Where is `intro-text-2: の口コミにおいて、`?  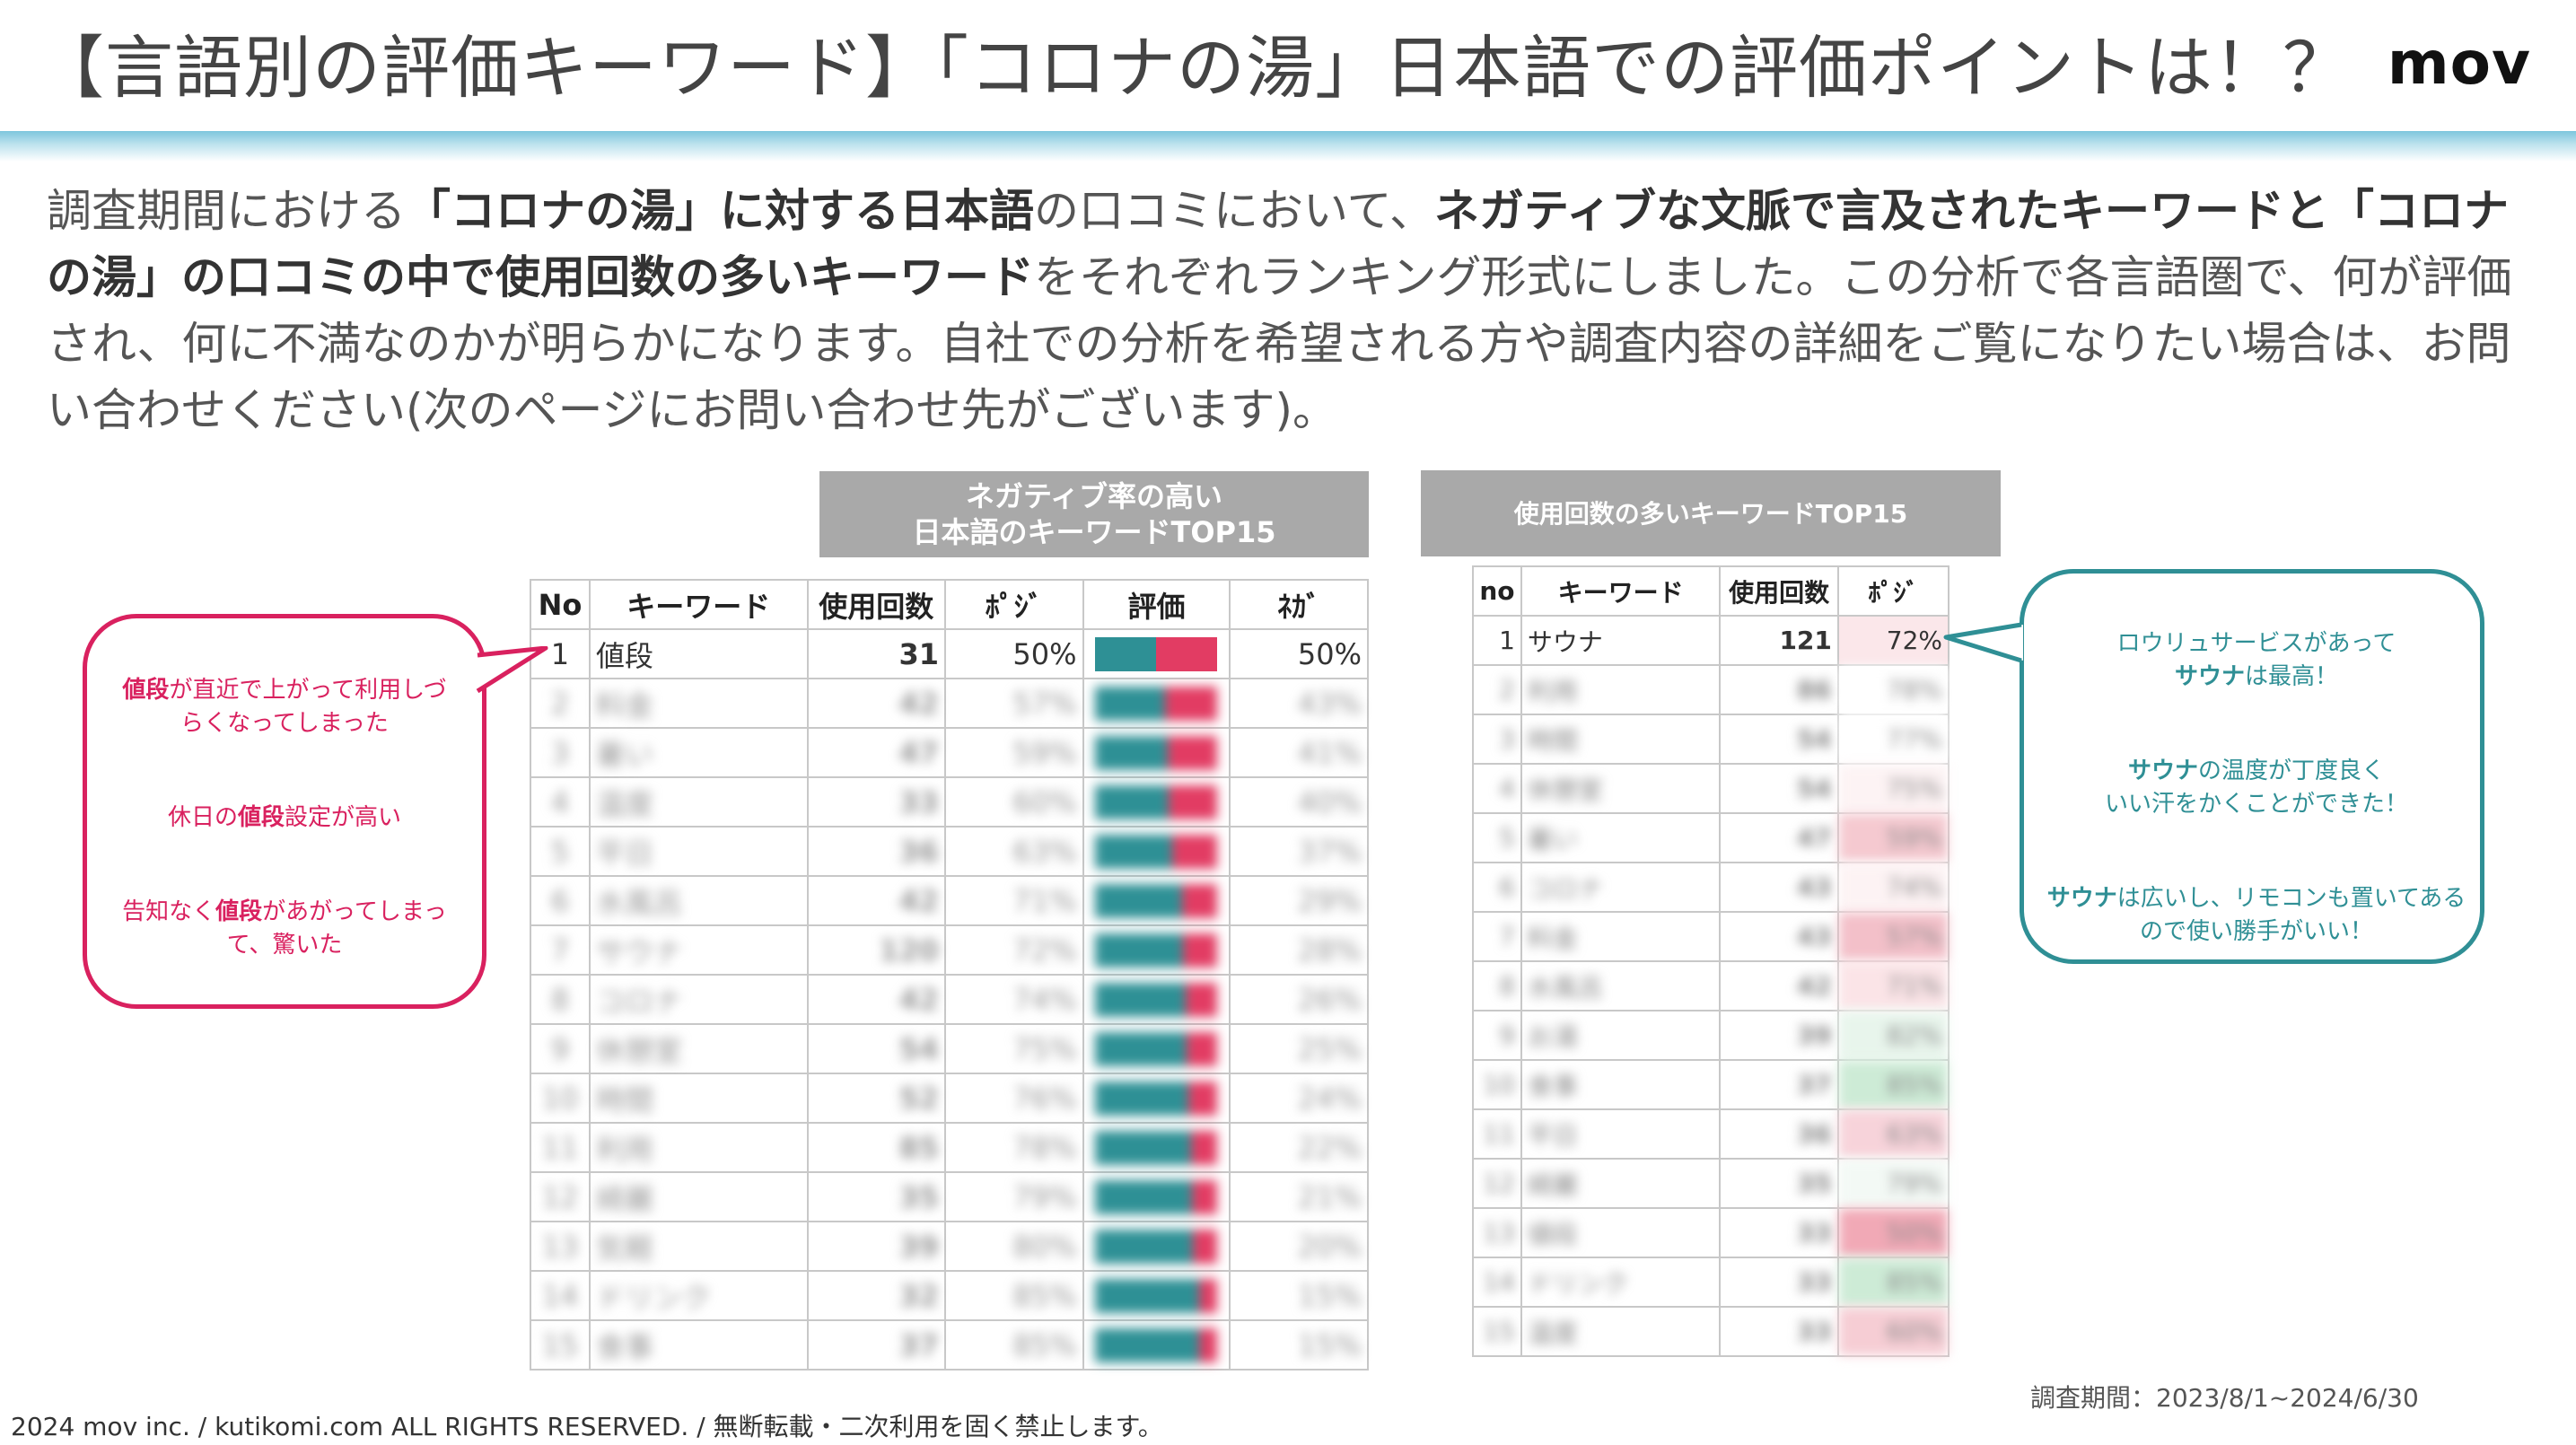 intro-text-2: の口コミにおいて、 is located at coordinates (1234, 211).